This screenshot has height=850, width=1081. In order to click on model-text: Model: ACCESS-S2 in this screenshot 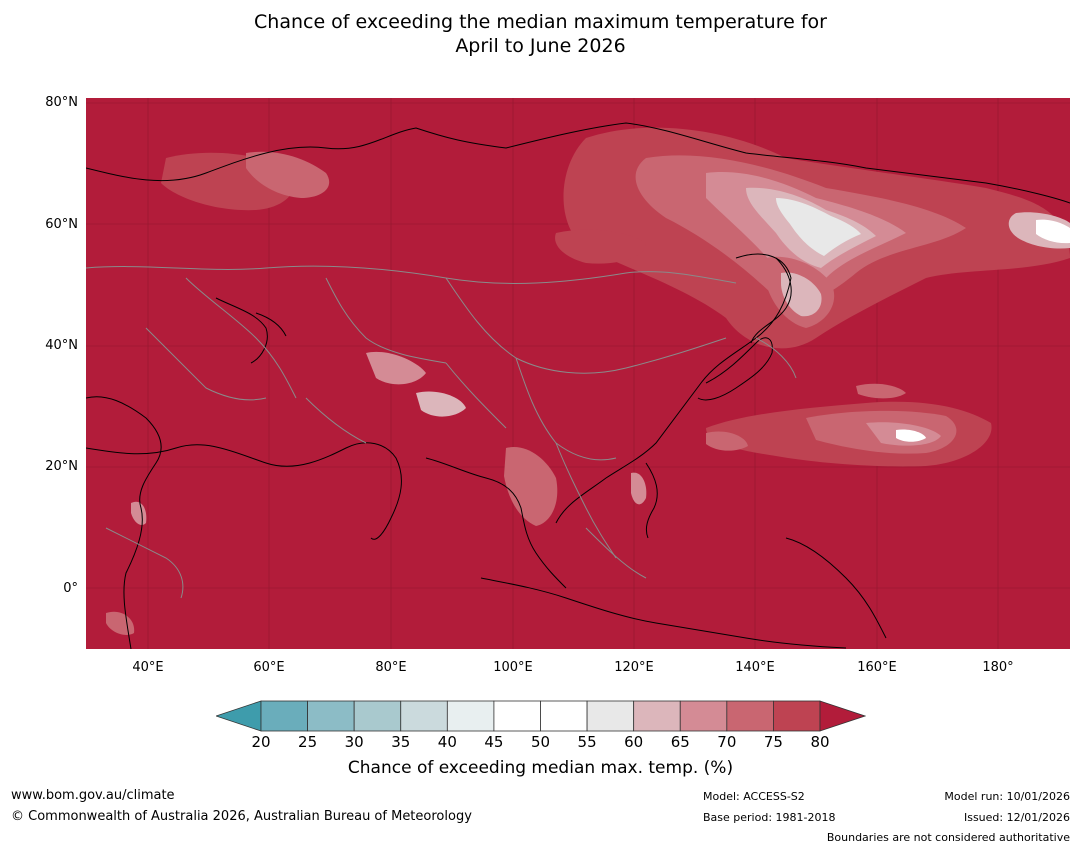, I will do `click(754, 796)`.